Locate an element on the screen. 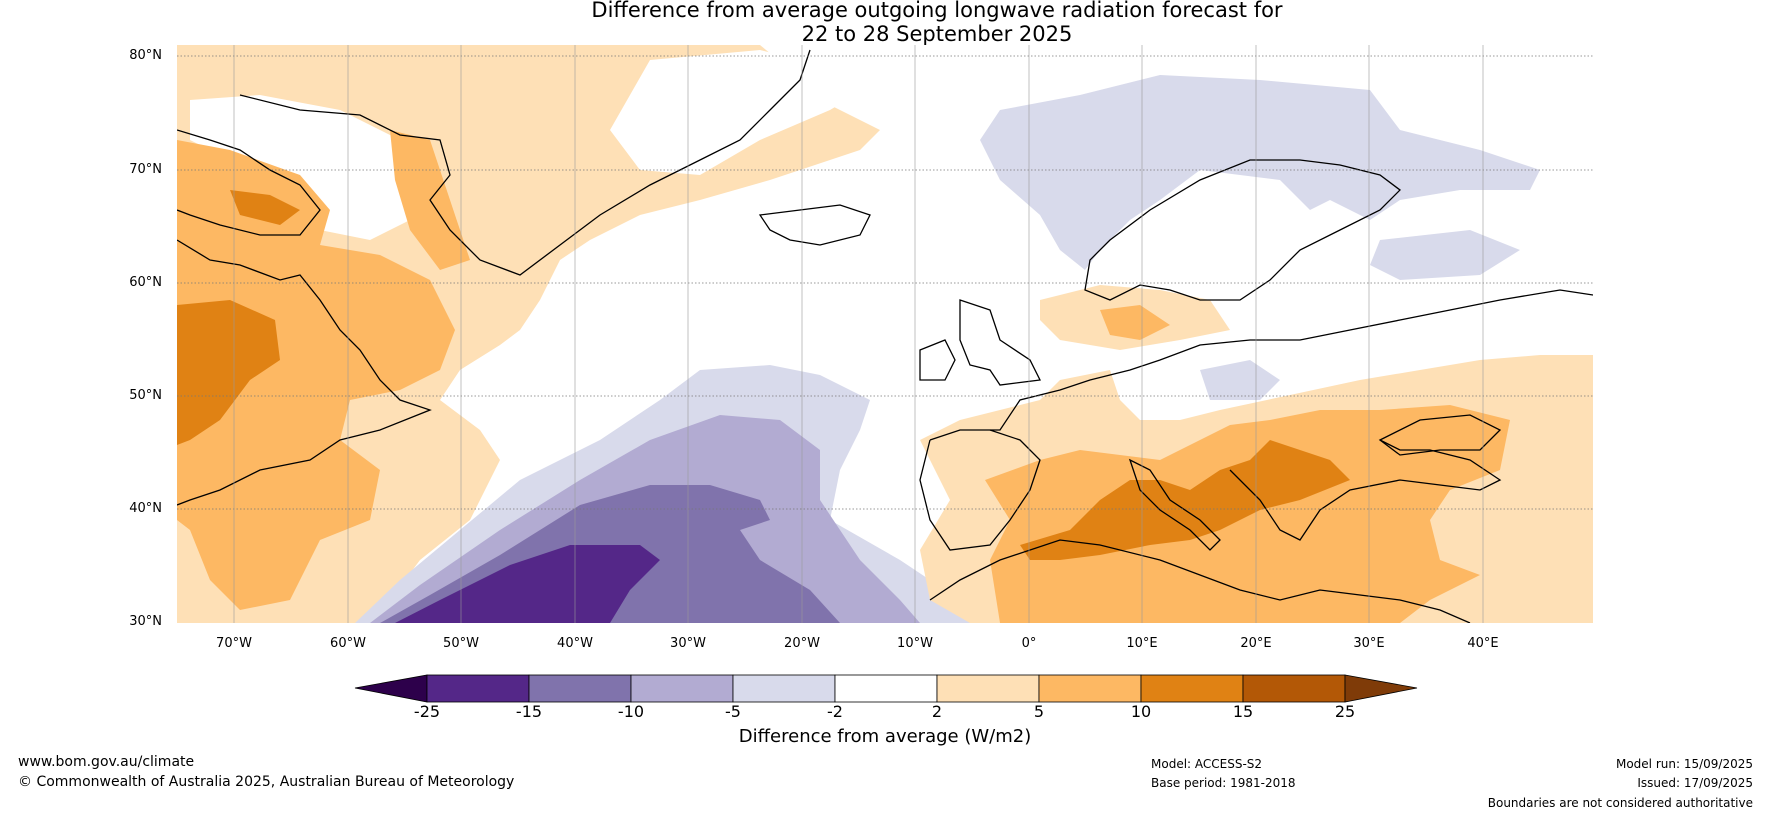 The width and height of the screenshot is (1770, 820). coastline-ireland is located at coordinates (937, 360).